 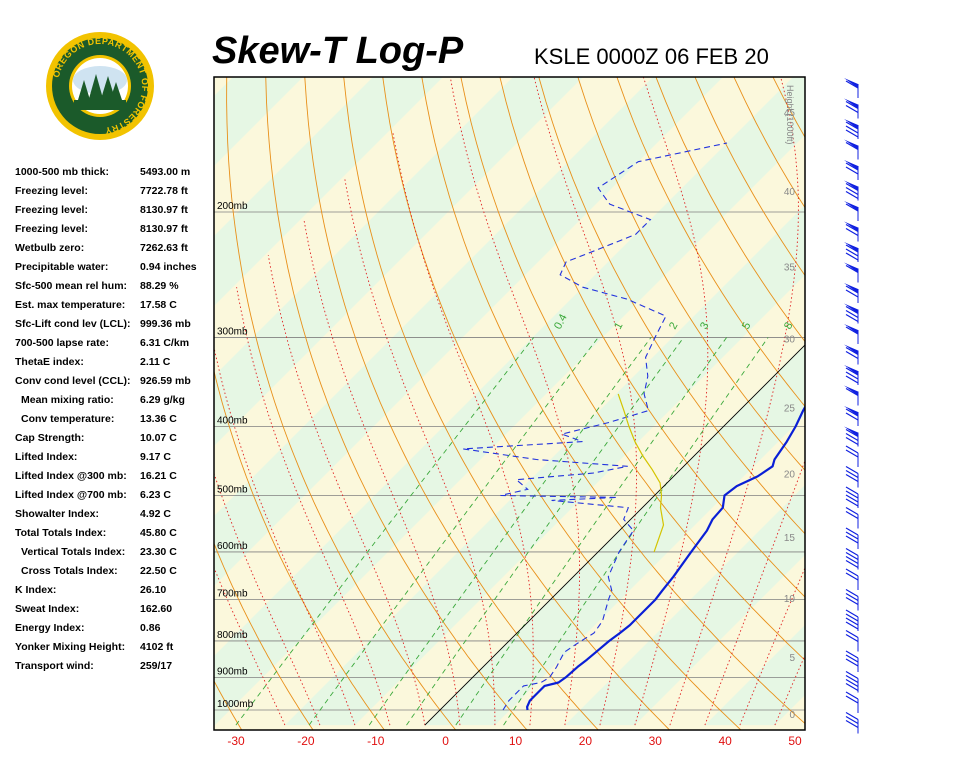 What do you see at coordinates (62, 343) in the screenshot?
I see `index-label: 700-500 lapse rate:` at bounding box center [62, 343].